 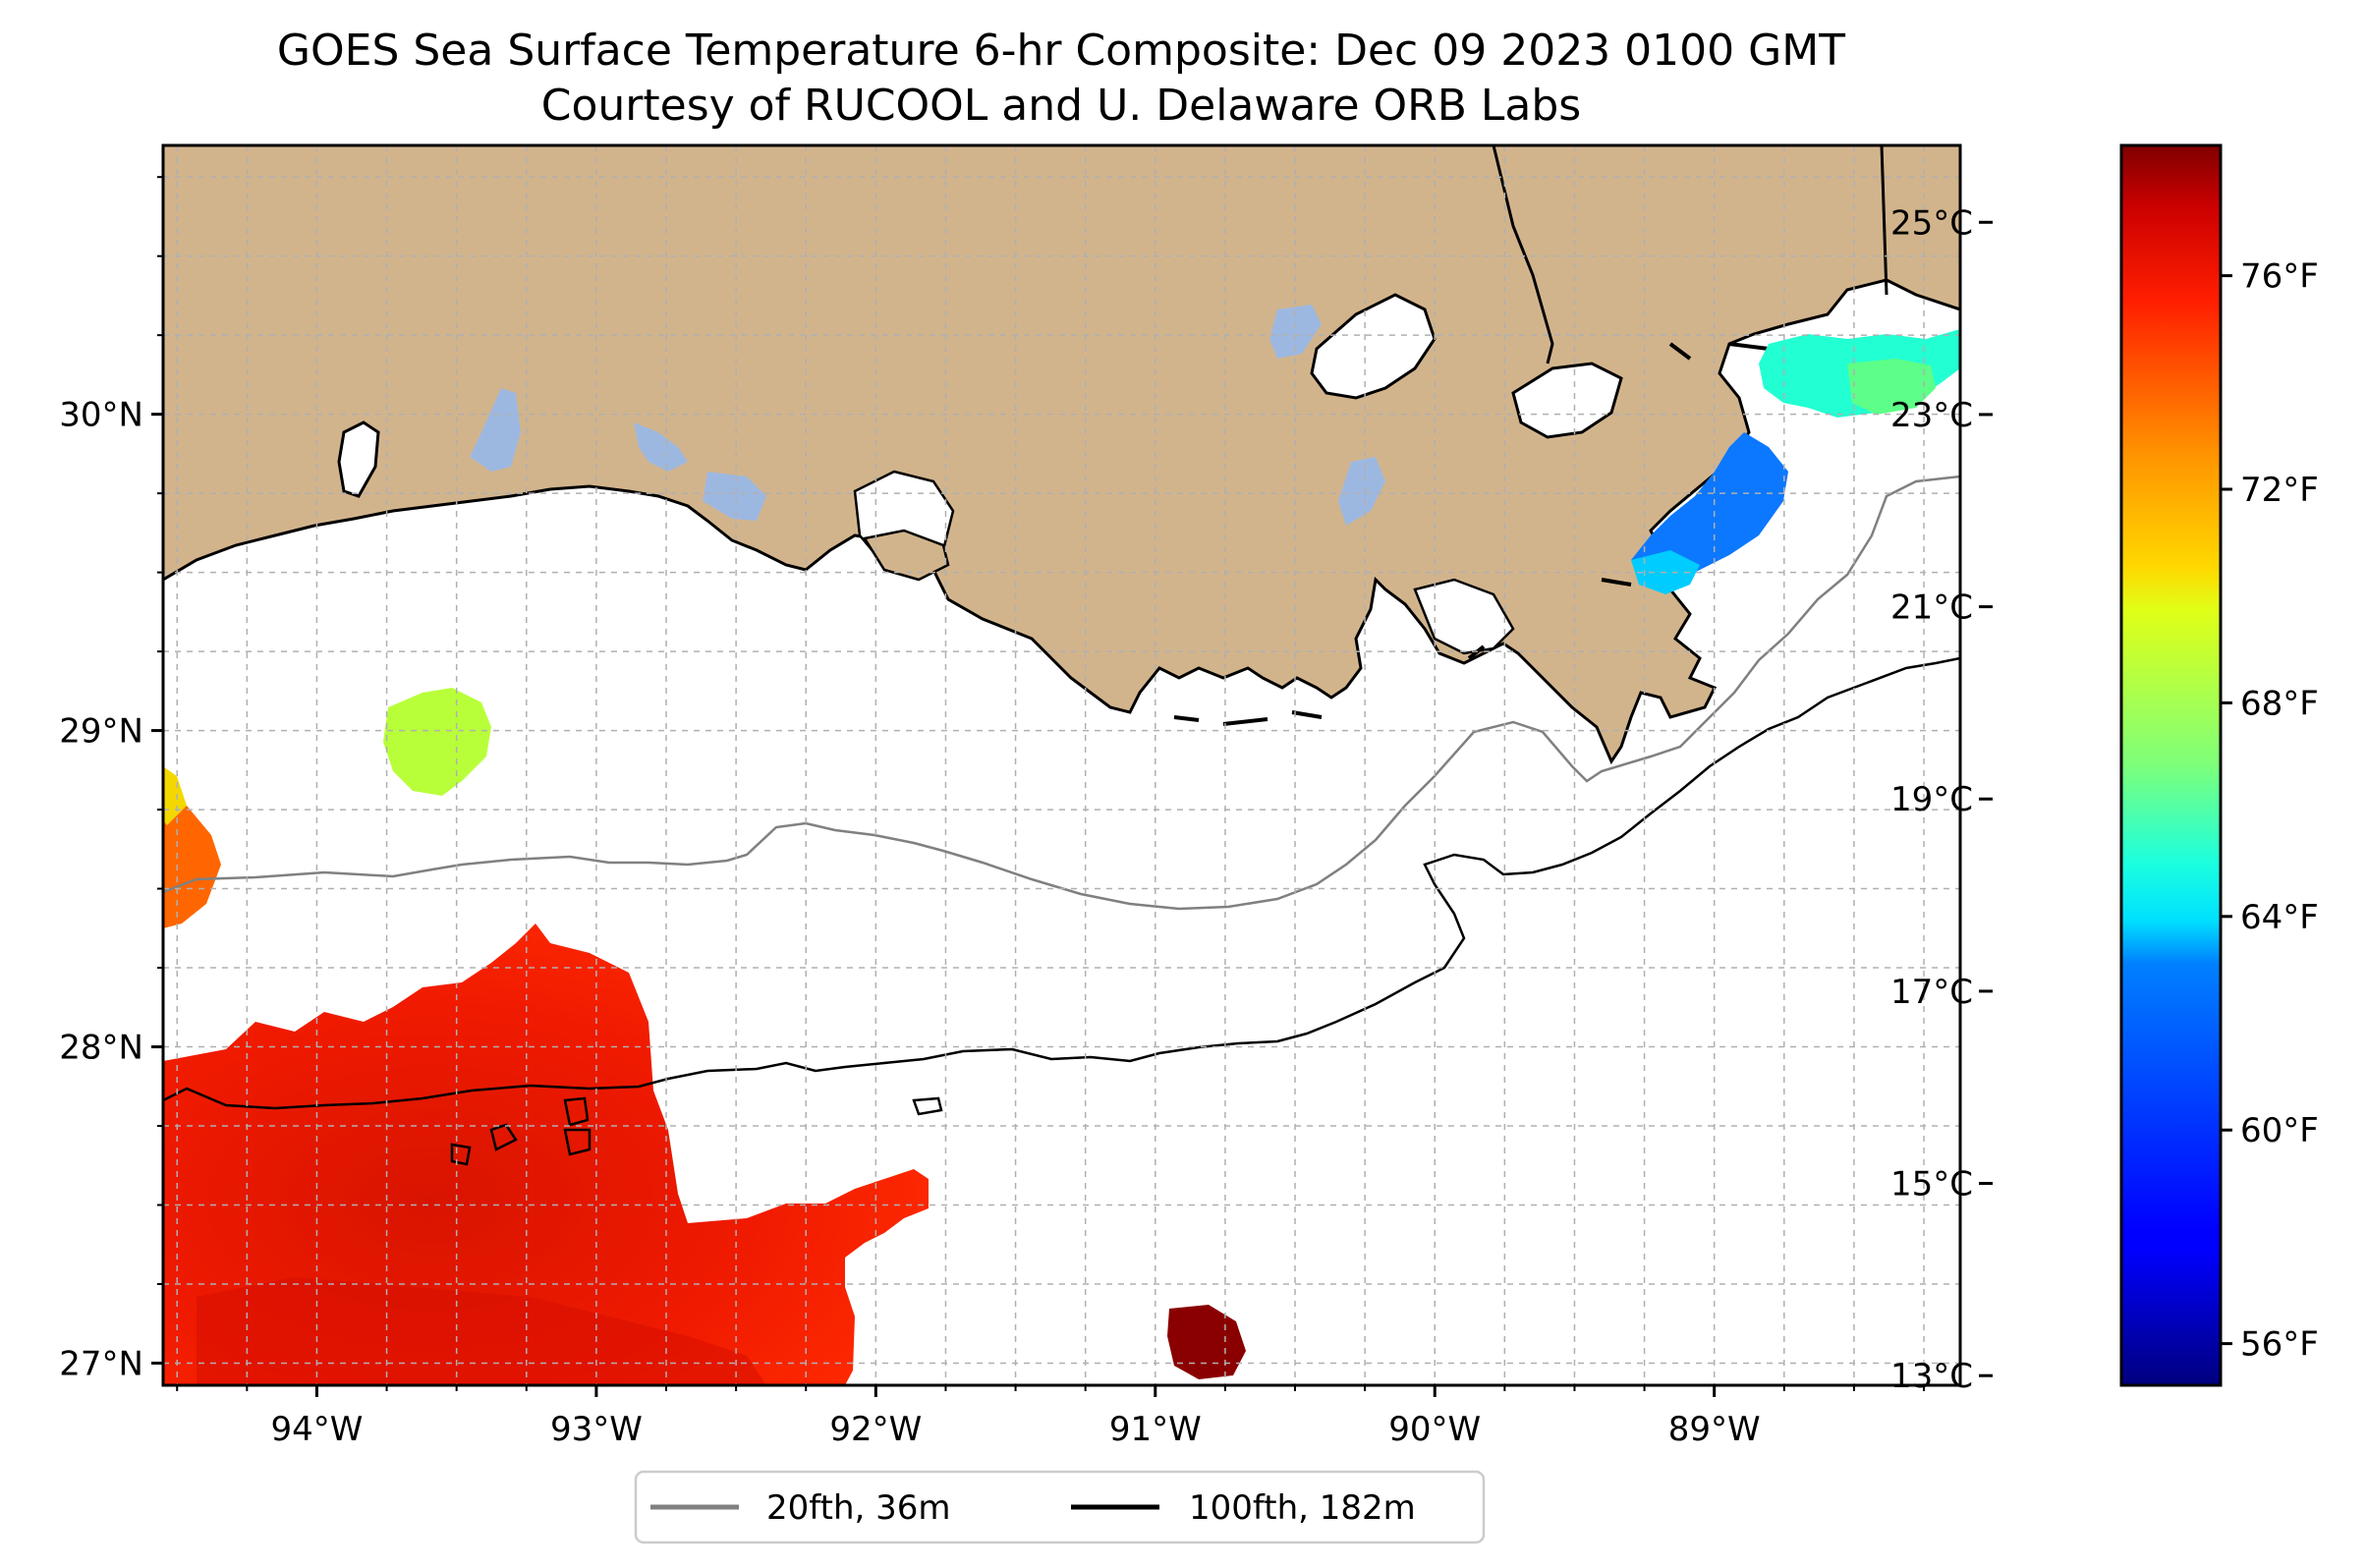 I want to click on lat-tick-label: 30°N, so click(x=101, y=415).